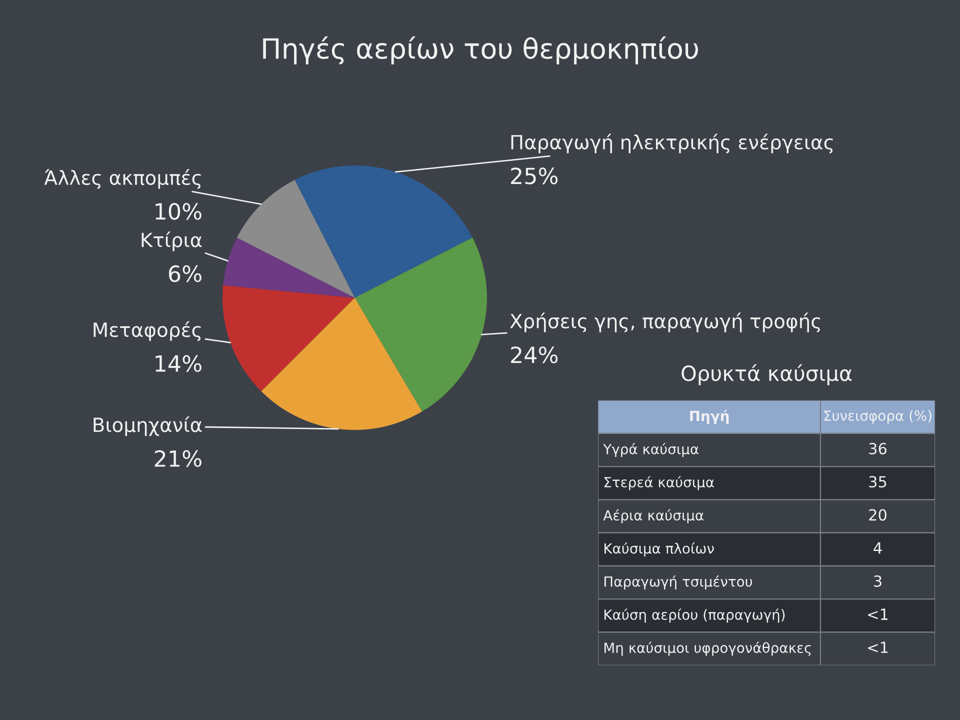 This screenshot has width=960, height=720. Describe the element at coordinates (665, 322) in the screenshot. I see `slice-label: Χρήσεις γης, παραγωγή τροφής` at that location.